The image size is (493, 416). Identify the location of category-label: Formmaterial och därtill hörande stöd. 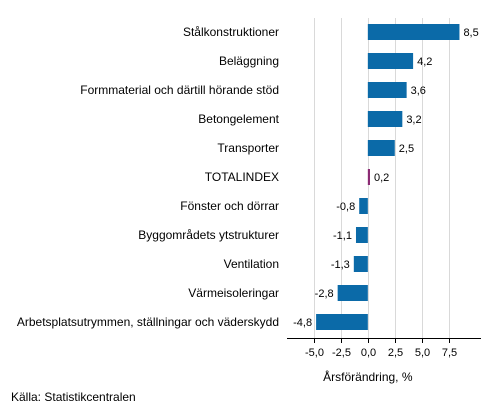
(179, 90).